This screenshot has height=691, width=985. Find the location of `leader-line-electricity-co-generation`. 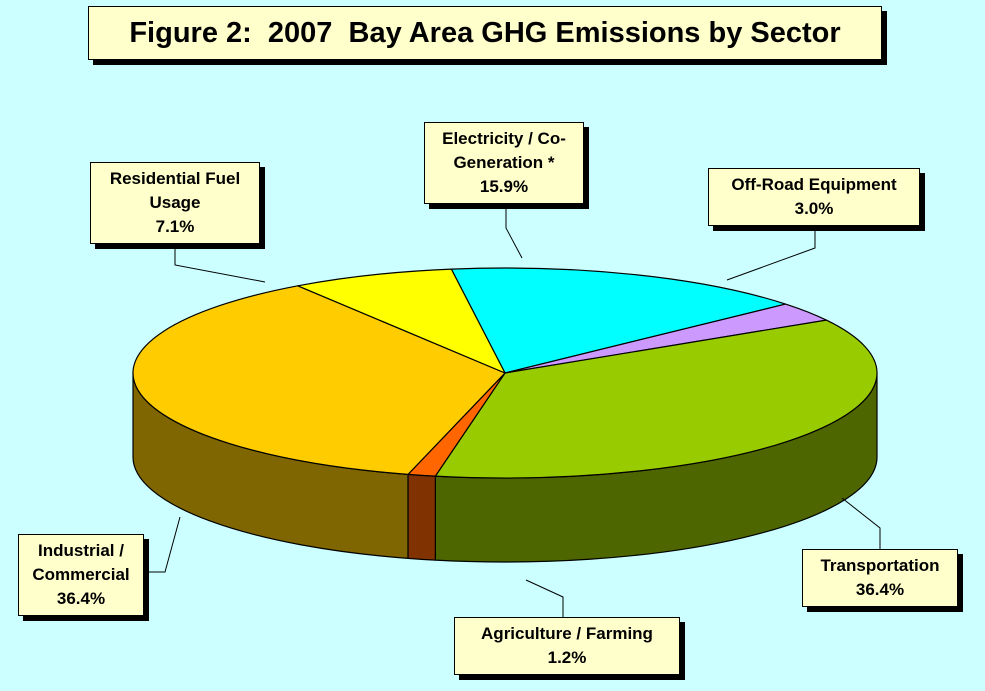

leader-line-electricity-co-generation is located at coordinates (514, 232).